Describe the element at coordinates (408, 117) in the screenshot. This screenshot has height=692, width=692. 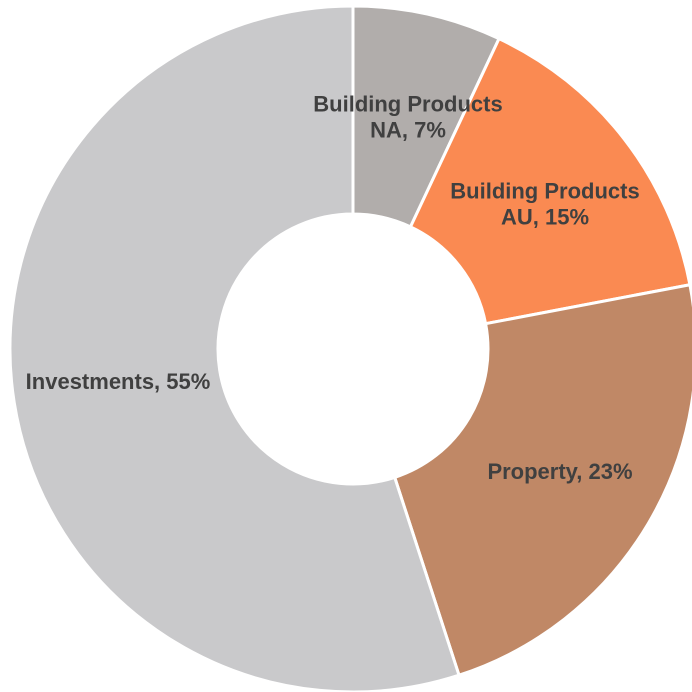
I see `data-label: Building Products NA, 7%` at that location.